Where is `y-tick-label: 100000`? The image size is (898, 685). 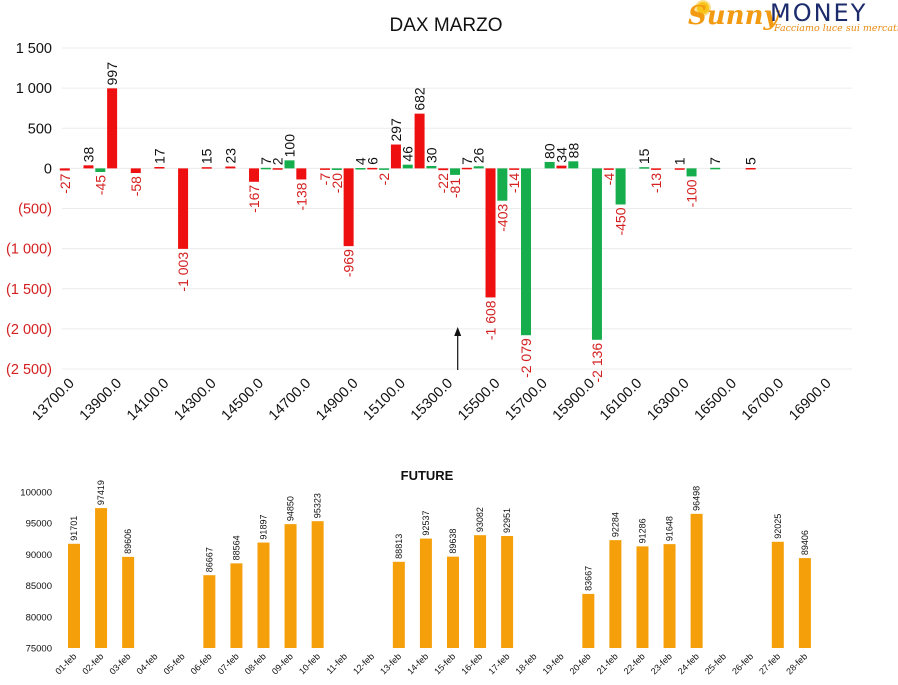 y-tick-label: 100000 is located at coordinates (36, 493).